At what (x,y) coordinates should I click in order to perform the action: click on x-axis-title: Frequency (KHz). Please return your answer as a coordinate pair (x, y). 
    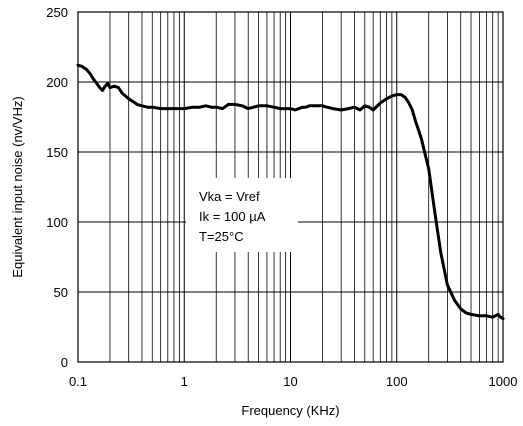
    Looking at the image, I should click on (290, 410).